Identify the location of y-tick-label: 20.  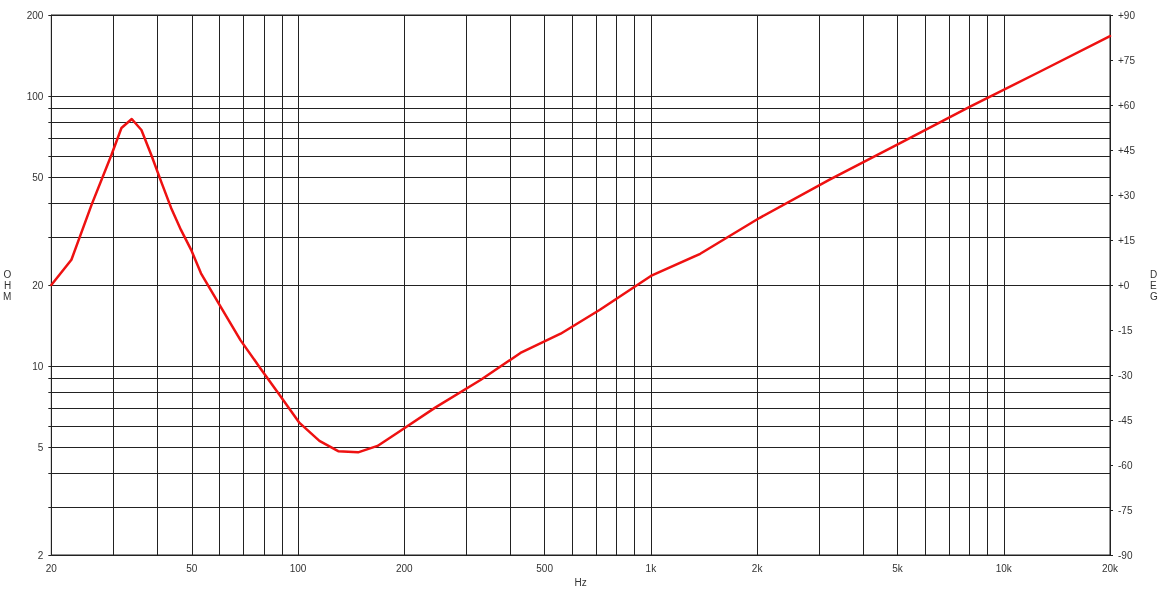
(38, 285).